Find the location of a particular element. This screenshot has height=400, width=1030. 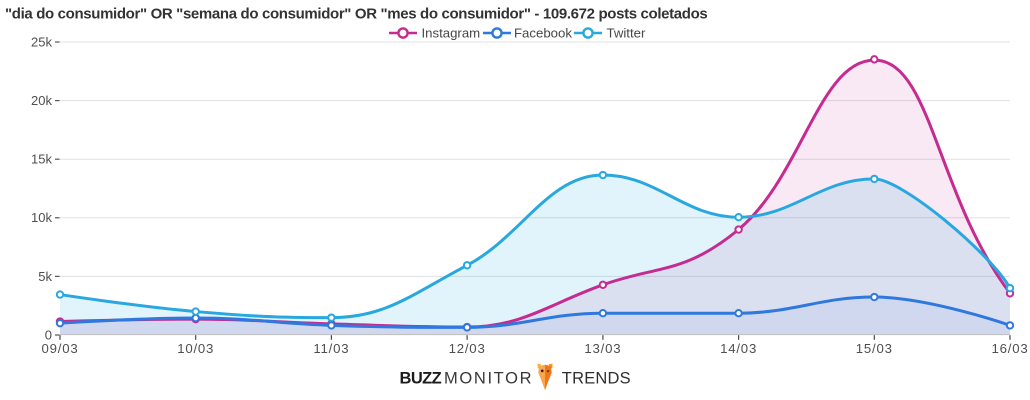

svg-text: 10k is located at coordinates (41, 217).